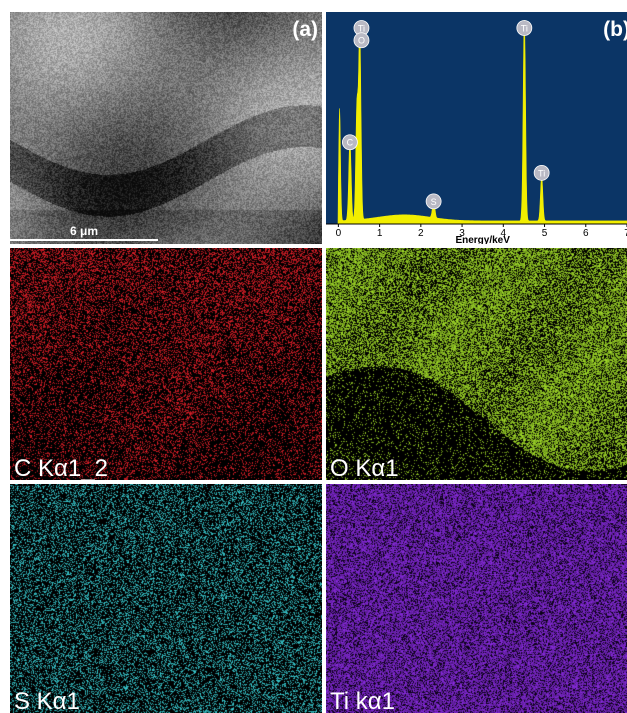 This screenshot has height=713, width=627. I want to click on peak-marker-o, so click(361, 40).